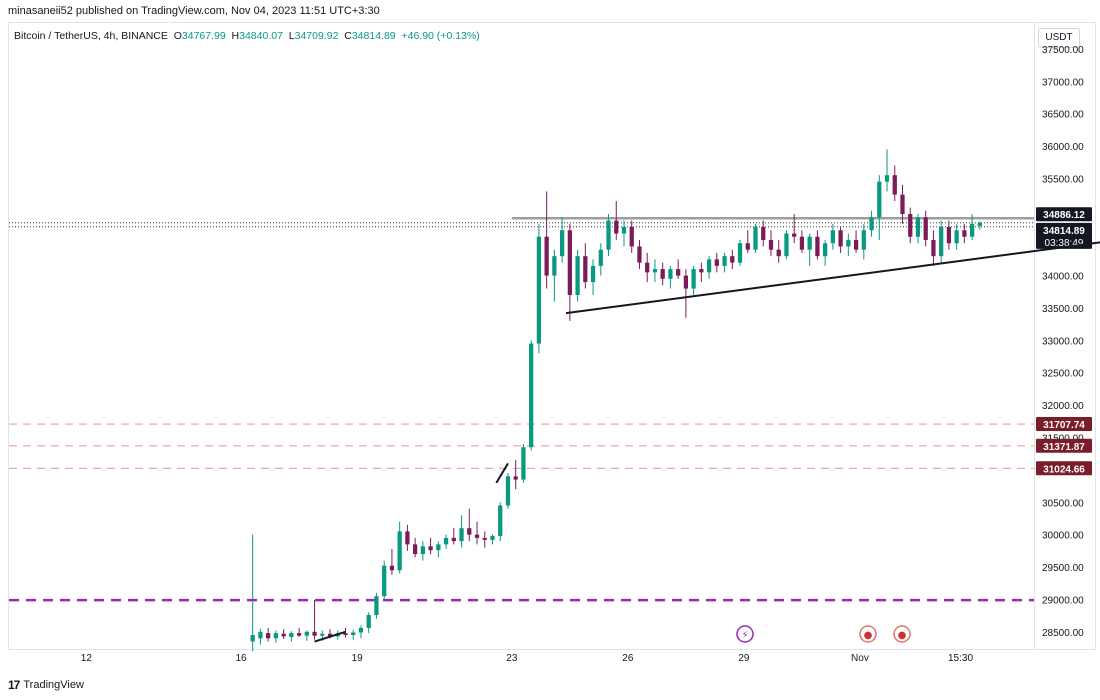  Describe the element at coordinates (235, 36) in the screenshot. I see `high-label: H` at that location.